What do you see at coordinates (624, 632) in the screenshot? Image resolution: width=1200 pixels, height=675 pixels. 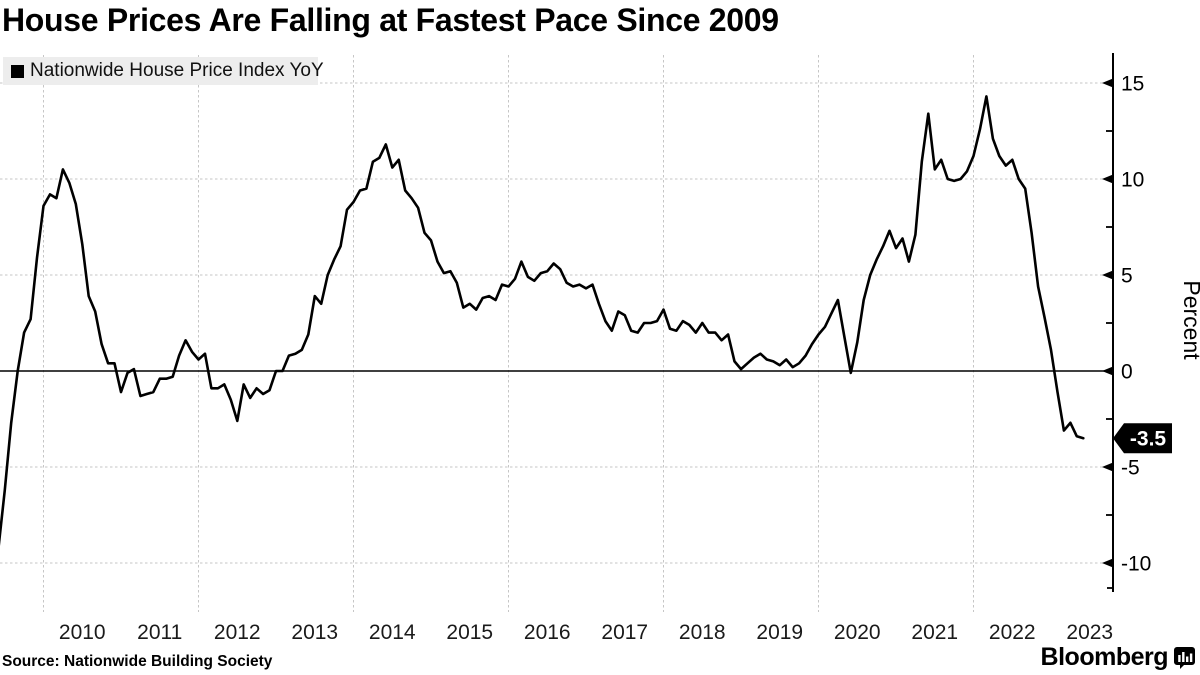 I see `x-tick-label: 2017` at bounding box center [624, 632].